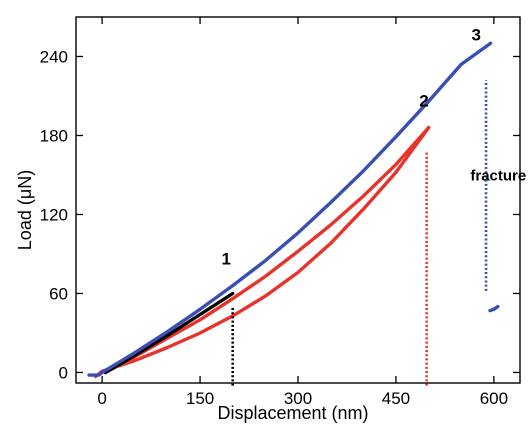 This screenshot has height=431, width=532. Describe the element at coordinates (298, 398) in the screenshot. I see `x-tick-label: 300` at that location.